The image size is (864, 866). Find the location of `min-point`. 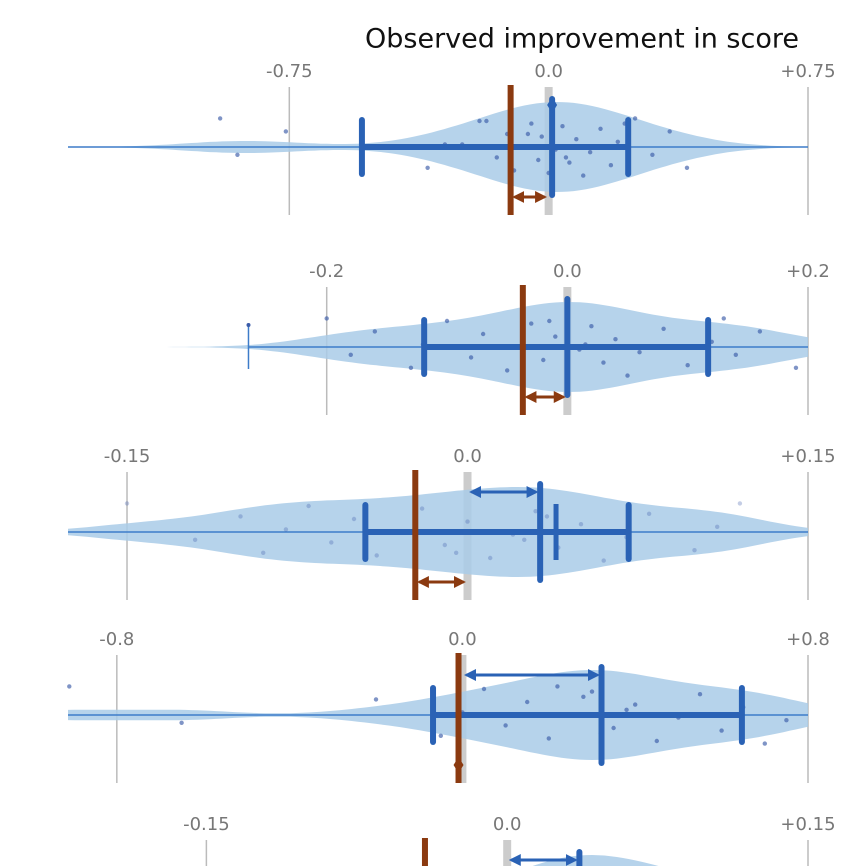

min-point is located at coordinates (248, 325).